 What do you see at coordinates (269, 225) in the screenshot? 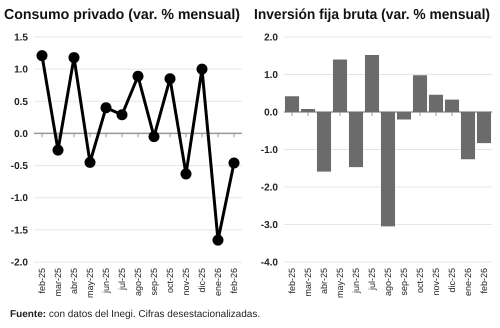
I see `y-tick-label: -3.0` at bounding box center [269, 225].